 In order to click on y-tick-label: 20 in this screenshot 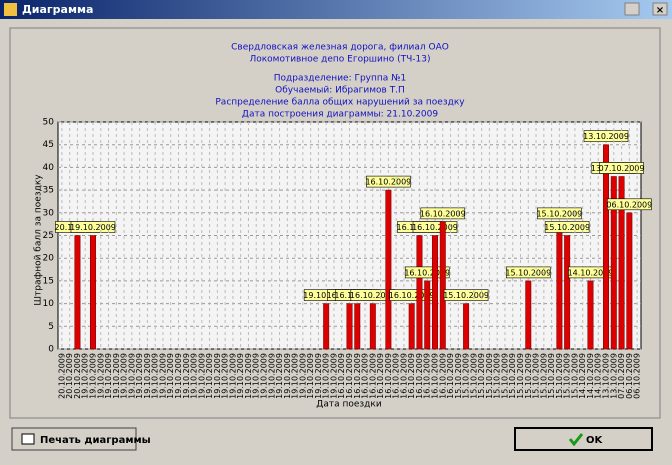, I will do `click(49, 259)`.